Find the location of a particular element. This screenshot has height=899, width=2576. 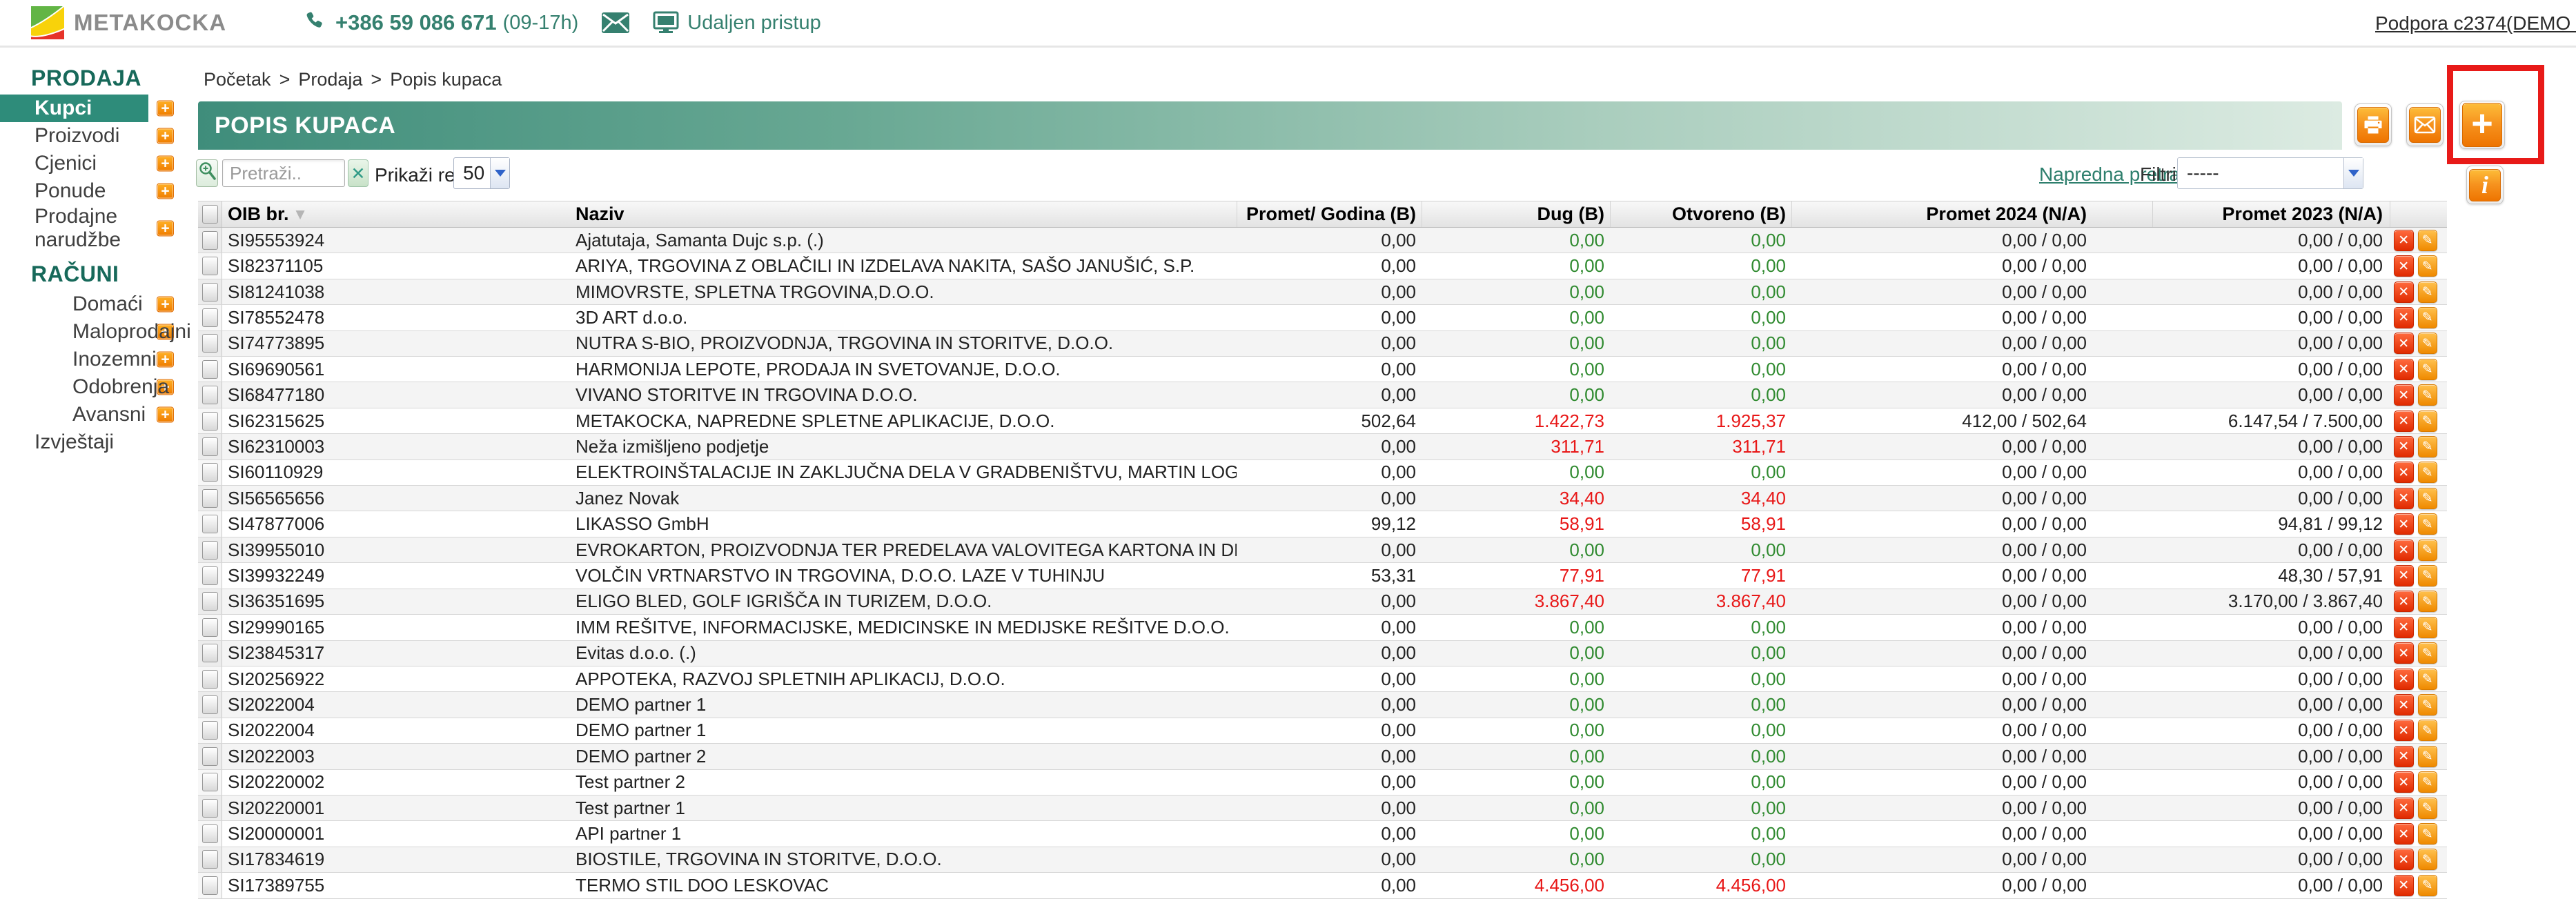

sidebar-item-kupci: Kupci + is located at coordinates (98, 108).